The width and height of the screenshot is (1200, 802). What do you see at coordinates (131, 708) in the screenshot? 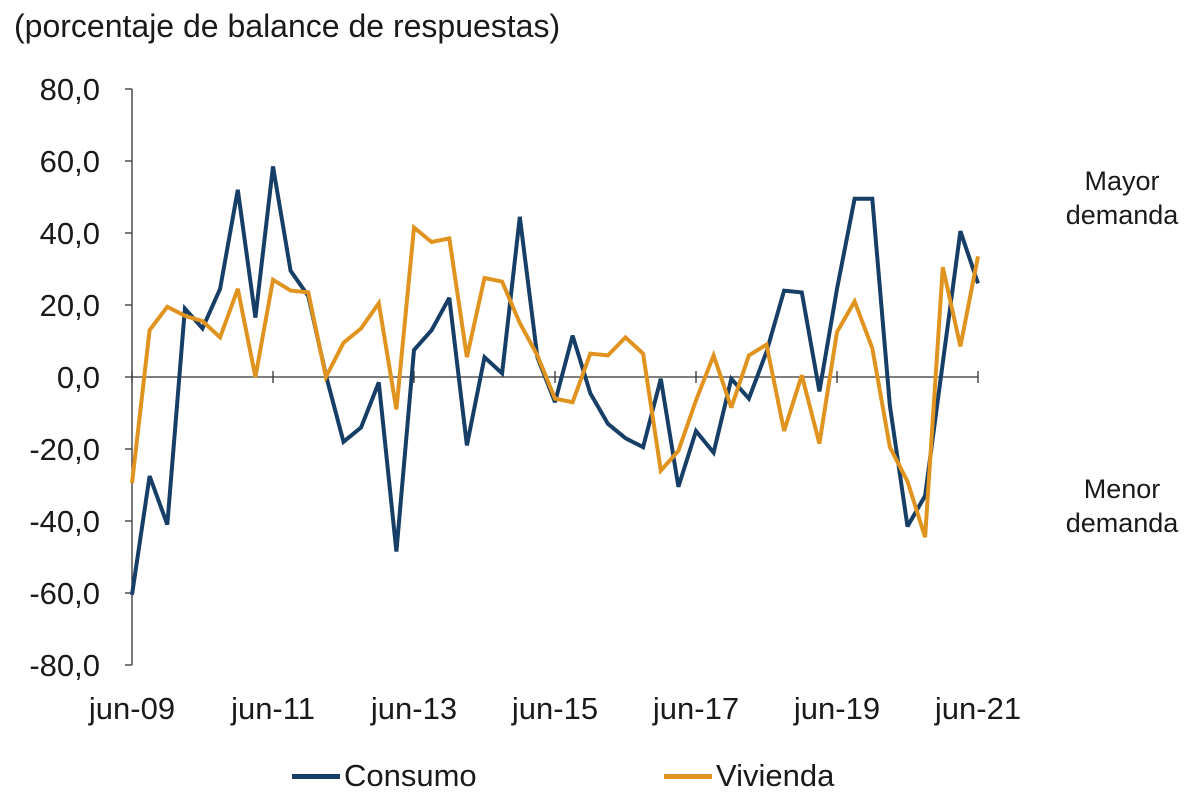
I see `x-tick-label: jun-09` at bounding box center [131, 708].